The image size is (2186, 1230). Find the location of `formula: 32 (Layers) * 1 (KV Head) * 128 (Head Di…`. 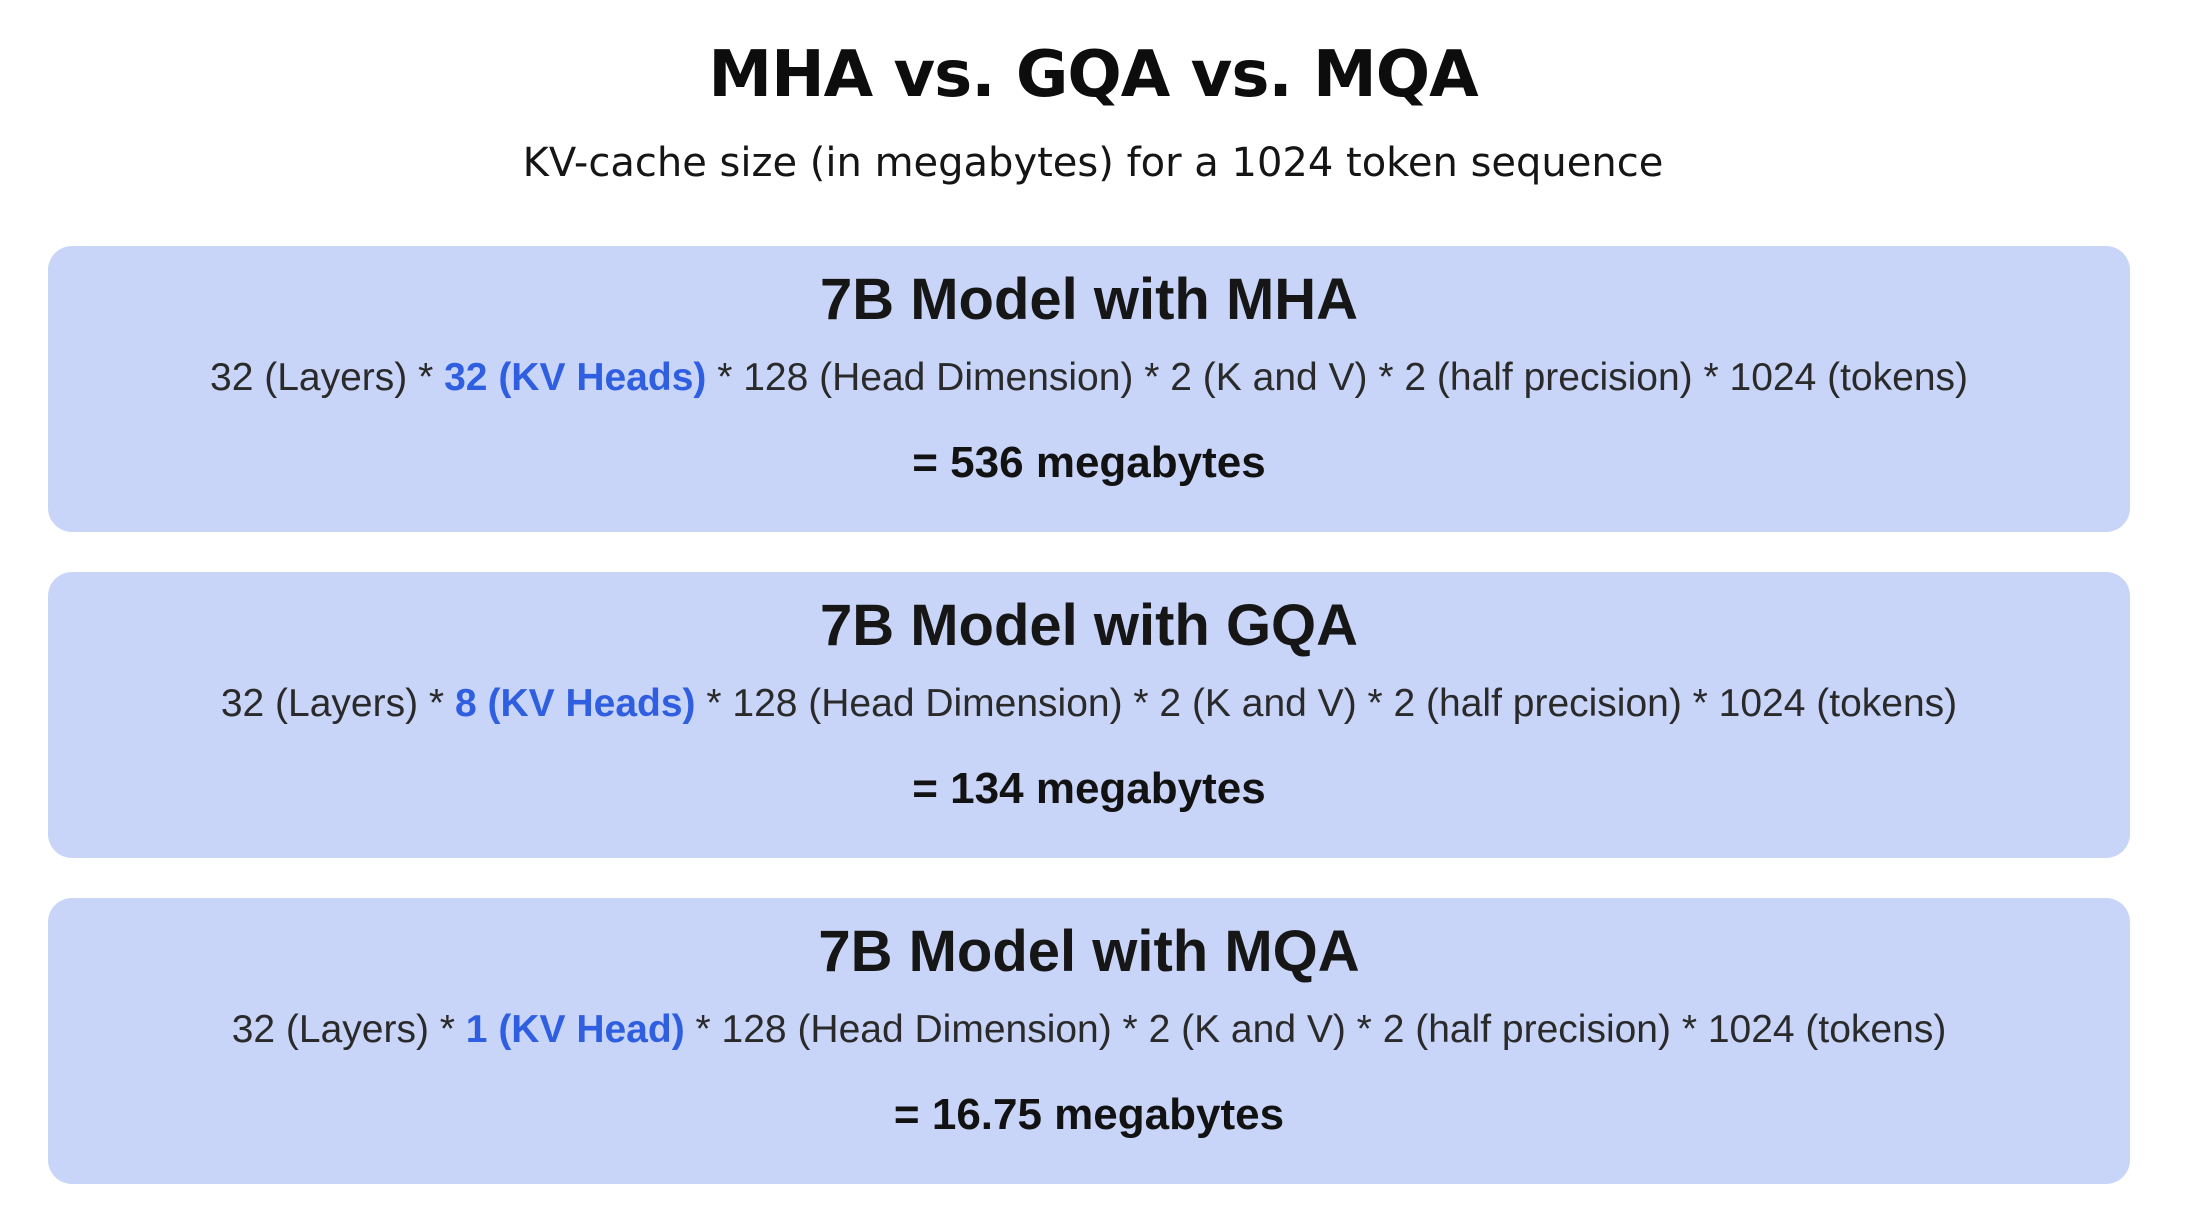

formula: 32 (Layers) * 1 (KV Head) * 128 (Head Di… is located at coordinates (1089, 1030).